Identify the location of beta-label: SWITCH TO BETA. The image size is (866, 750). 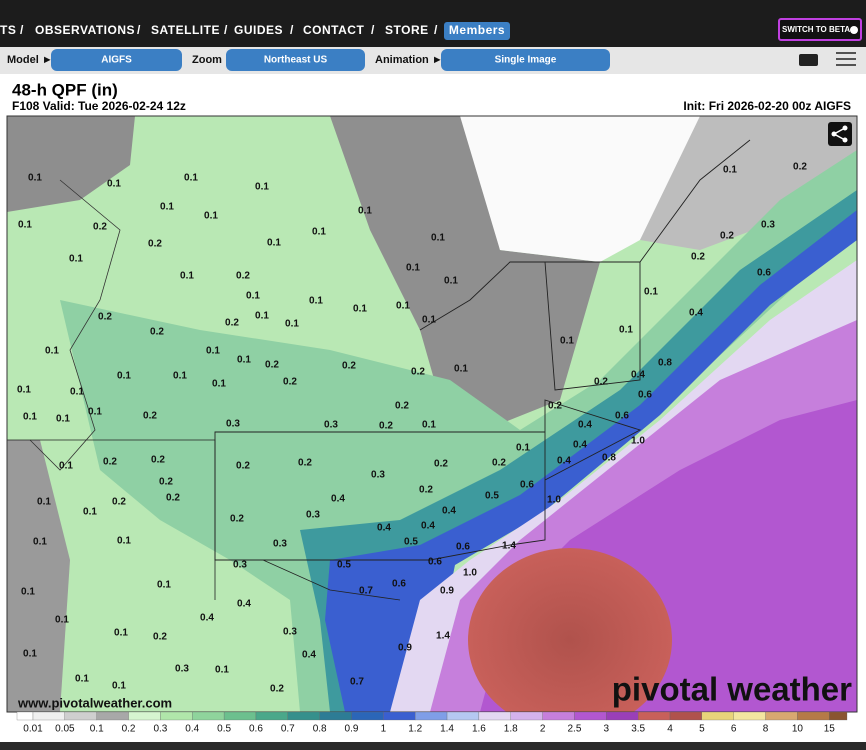
(816, 29).